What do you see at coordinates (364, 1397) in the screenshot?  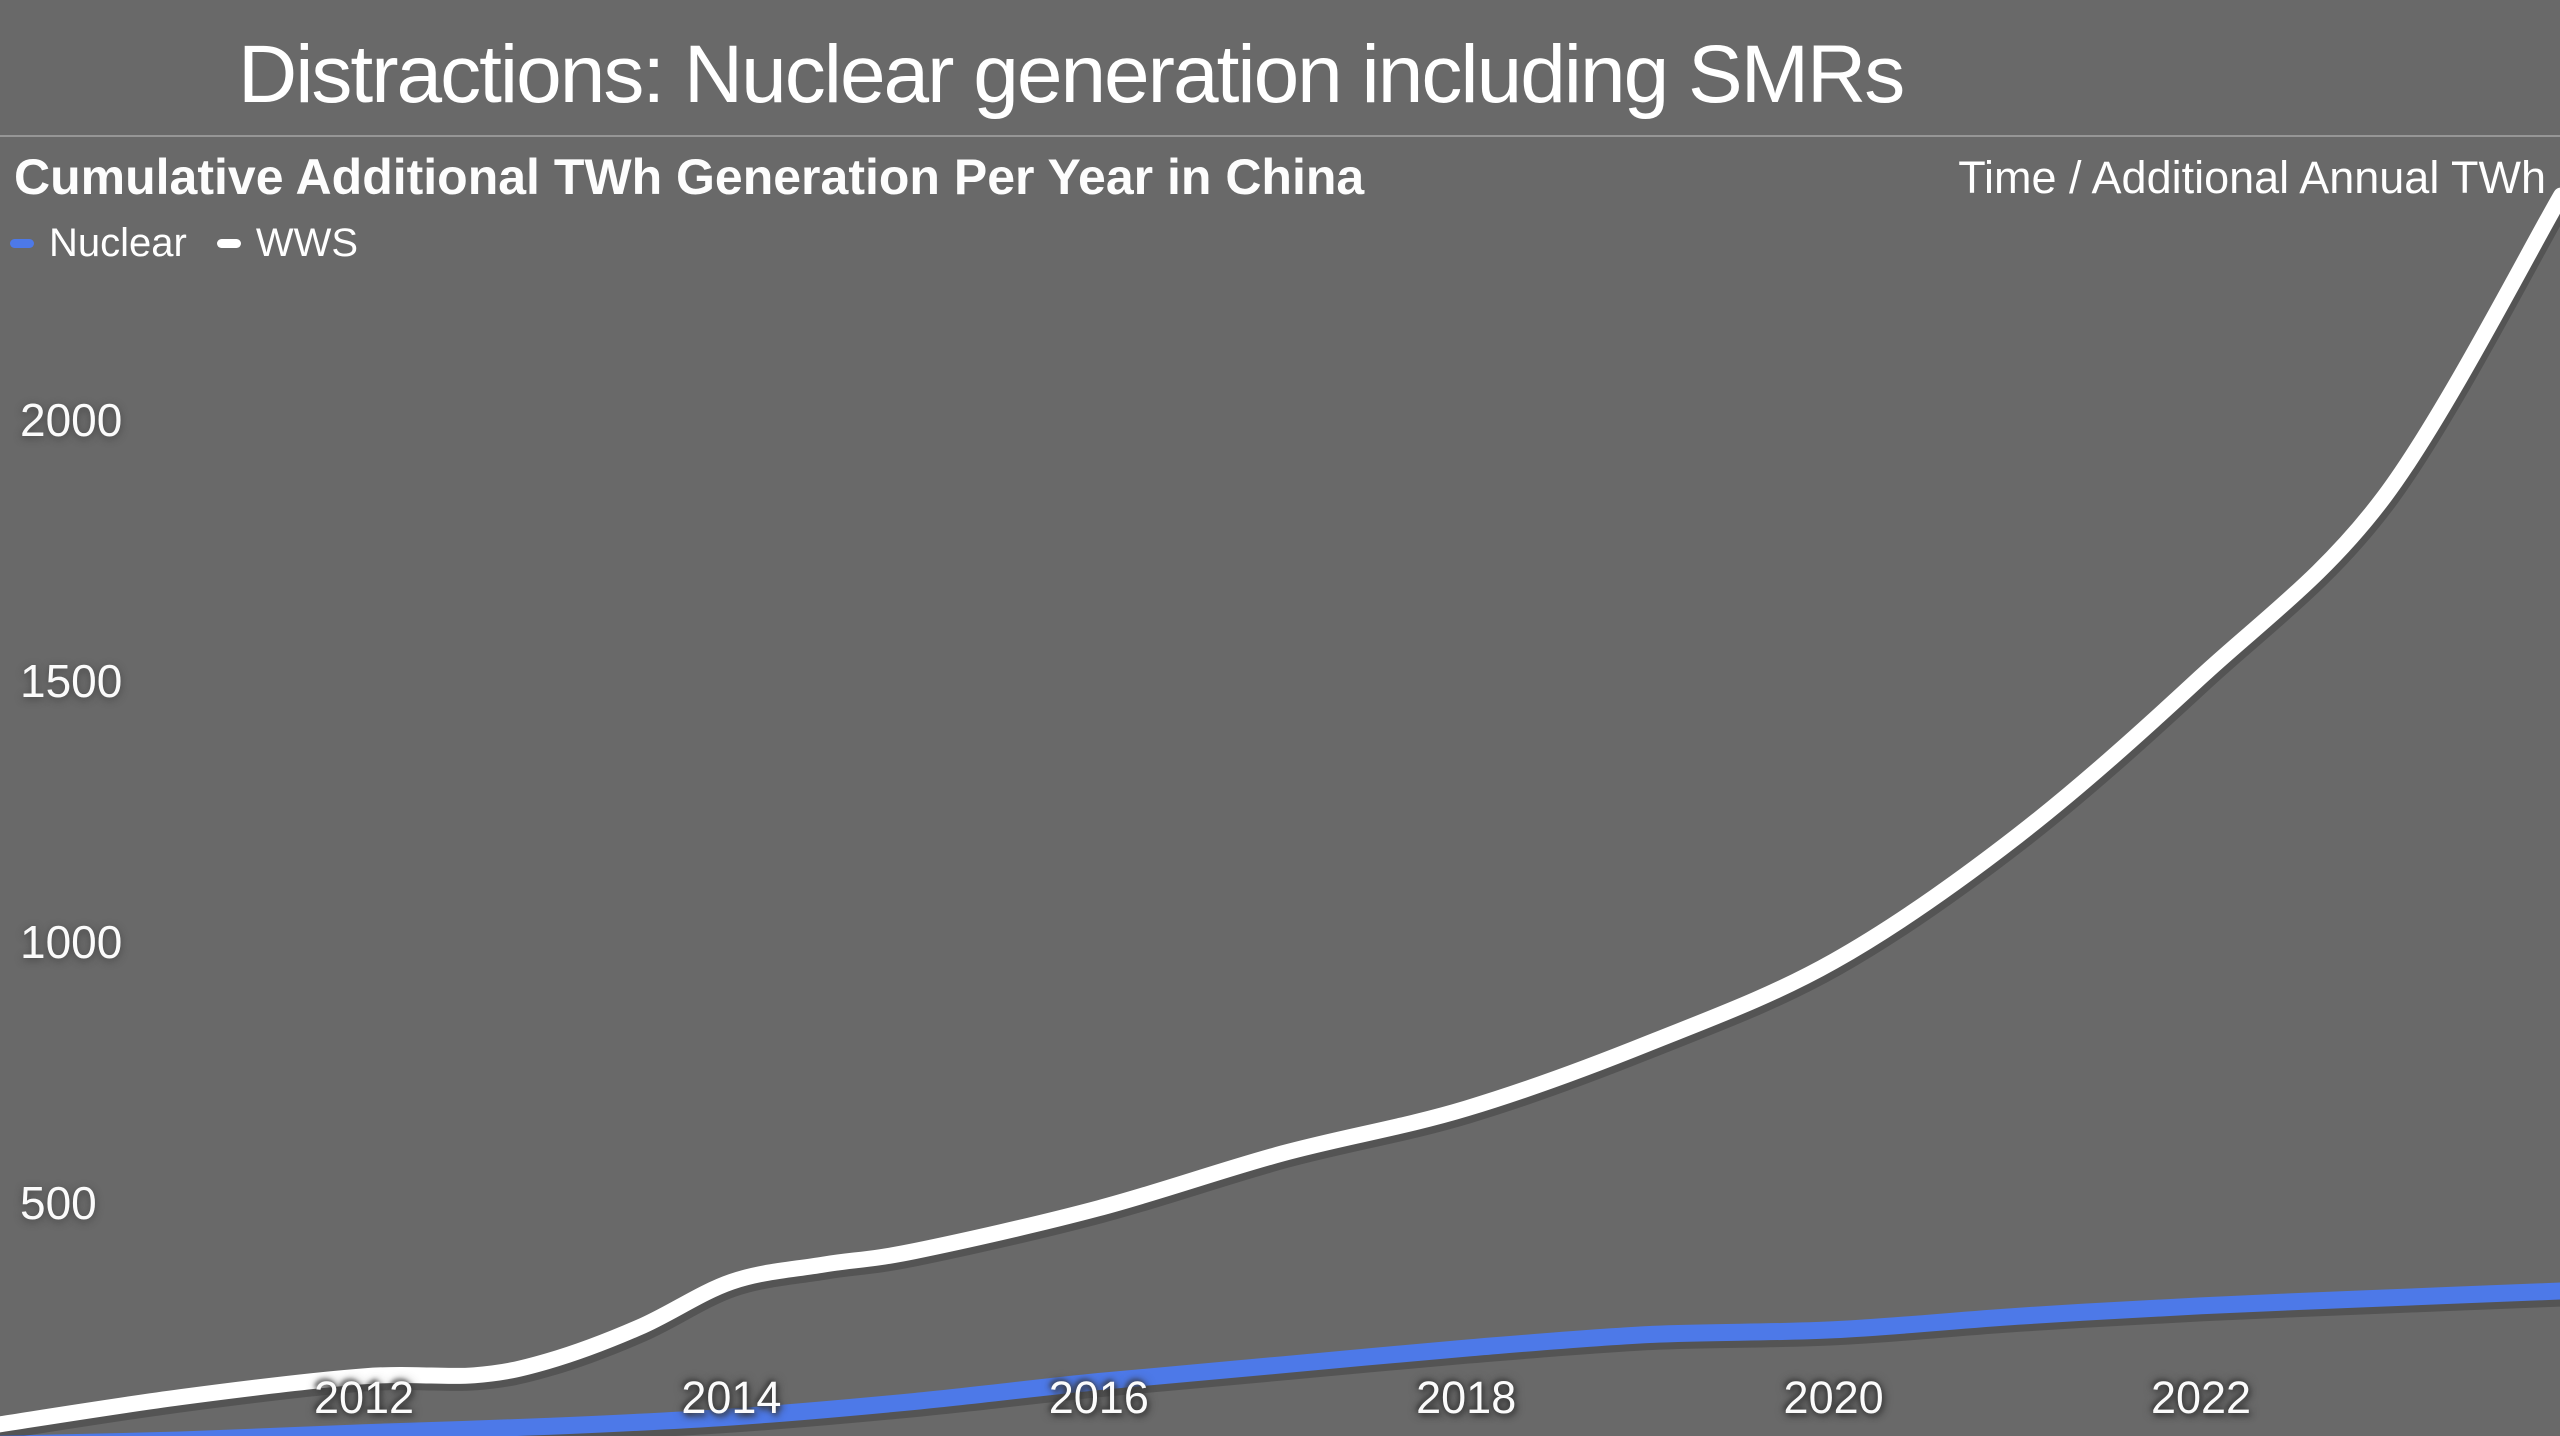 I see `x-tick-label: 2012` at bounding box center [364, 1397].